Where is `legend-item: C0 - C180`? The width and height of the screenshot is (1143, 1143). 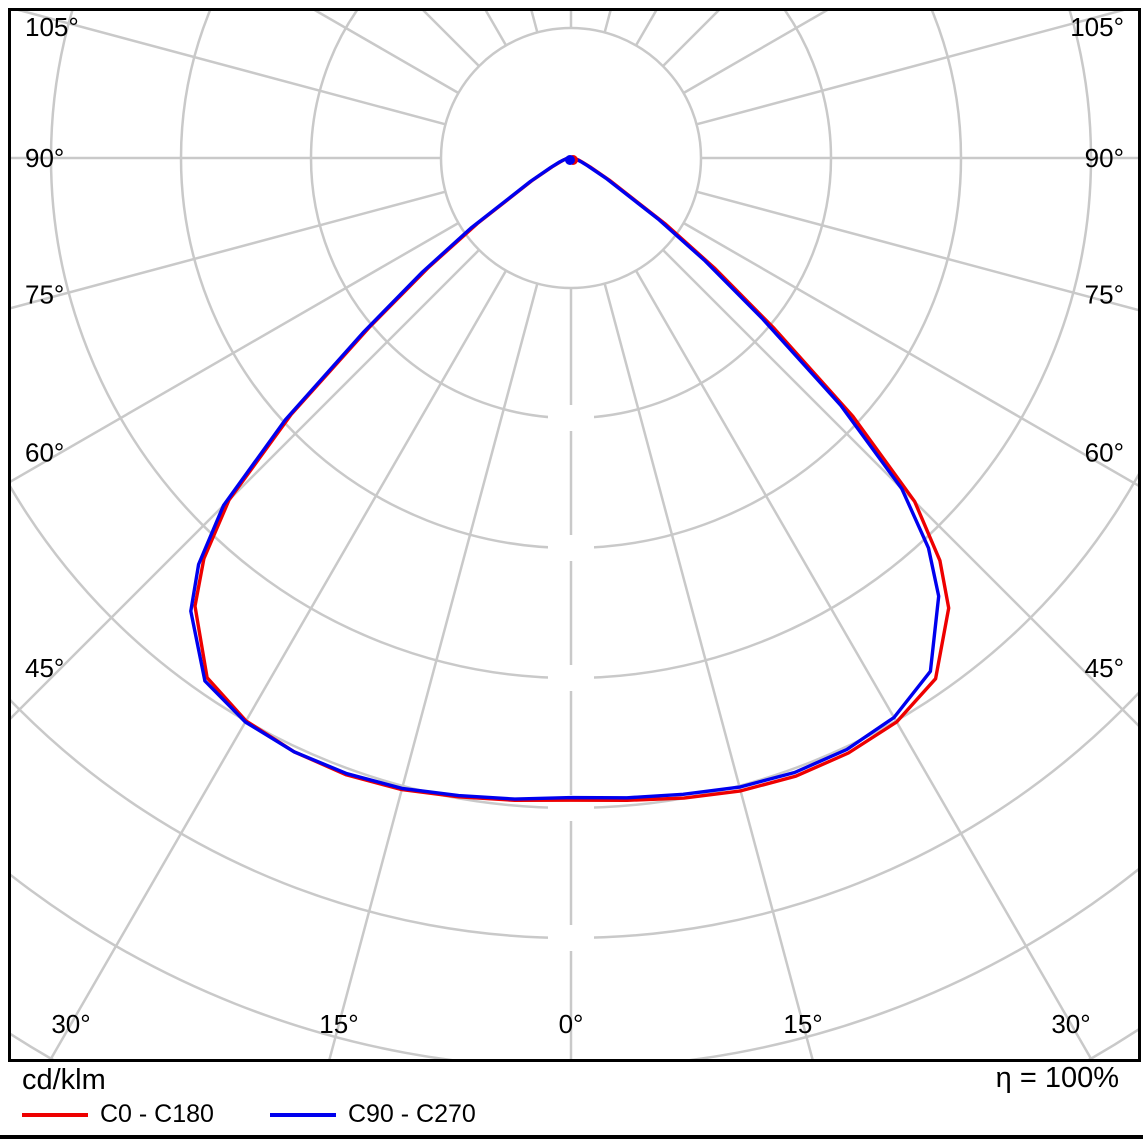
legend-item: C0 - C180 is located at coordinates (118, 1114).